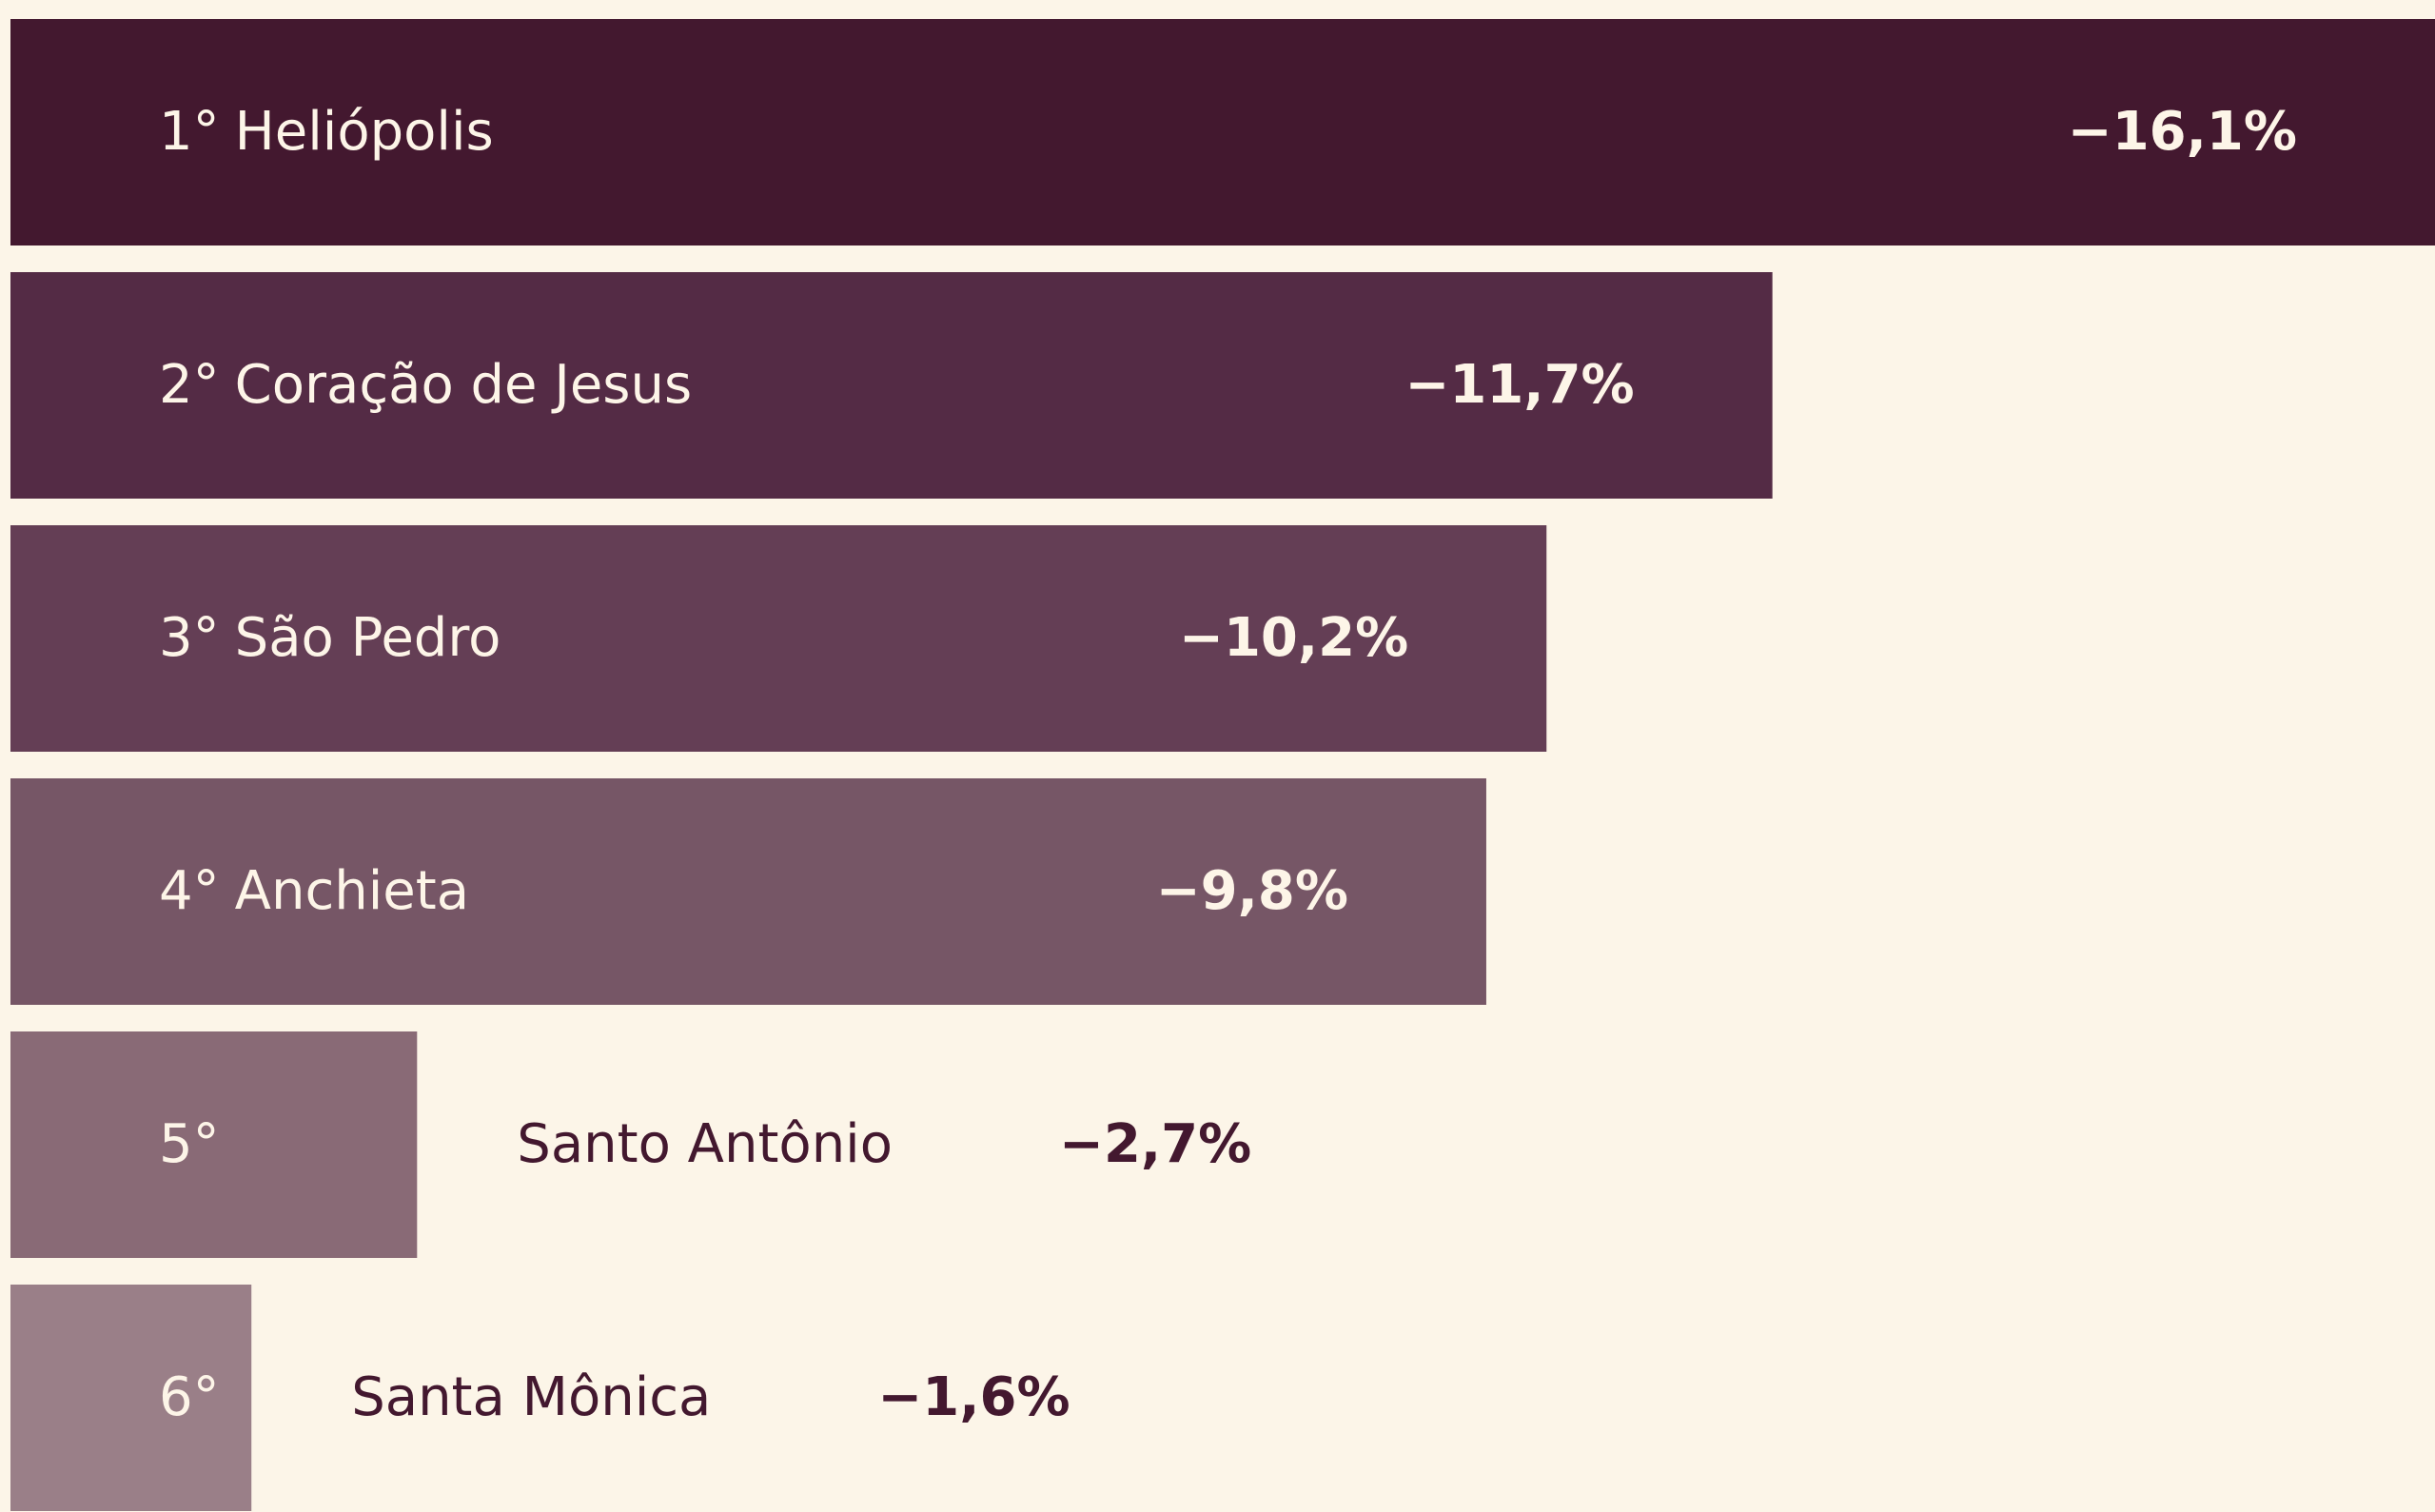 The image size is (2435, 1512). Describe the element at coordinates (189, 891) in the screenshot. I see `rank-label: 4°` at that location.